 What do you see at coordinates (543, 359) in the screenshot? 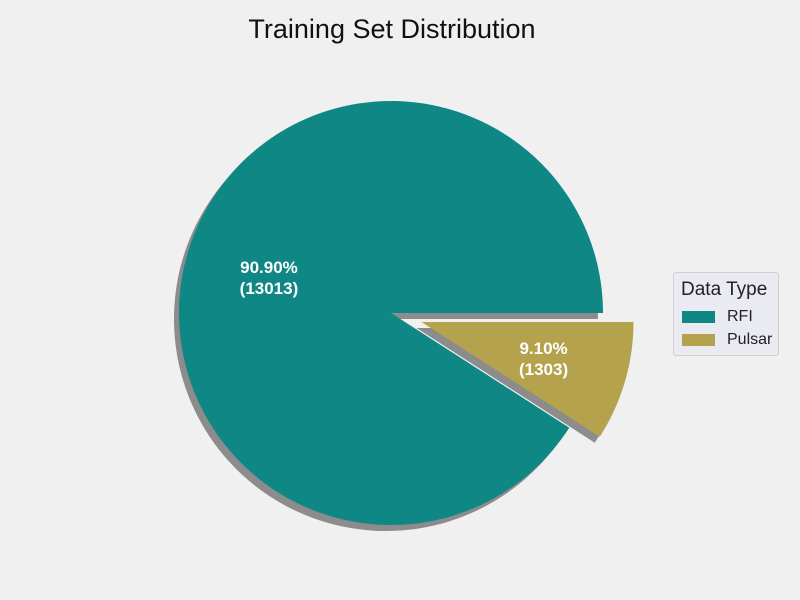
I see `slice-label-pulsar: 9.10% (1303)` at bounding box center [543, 359].